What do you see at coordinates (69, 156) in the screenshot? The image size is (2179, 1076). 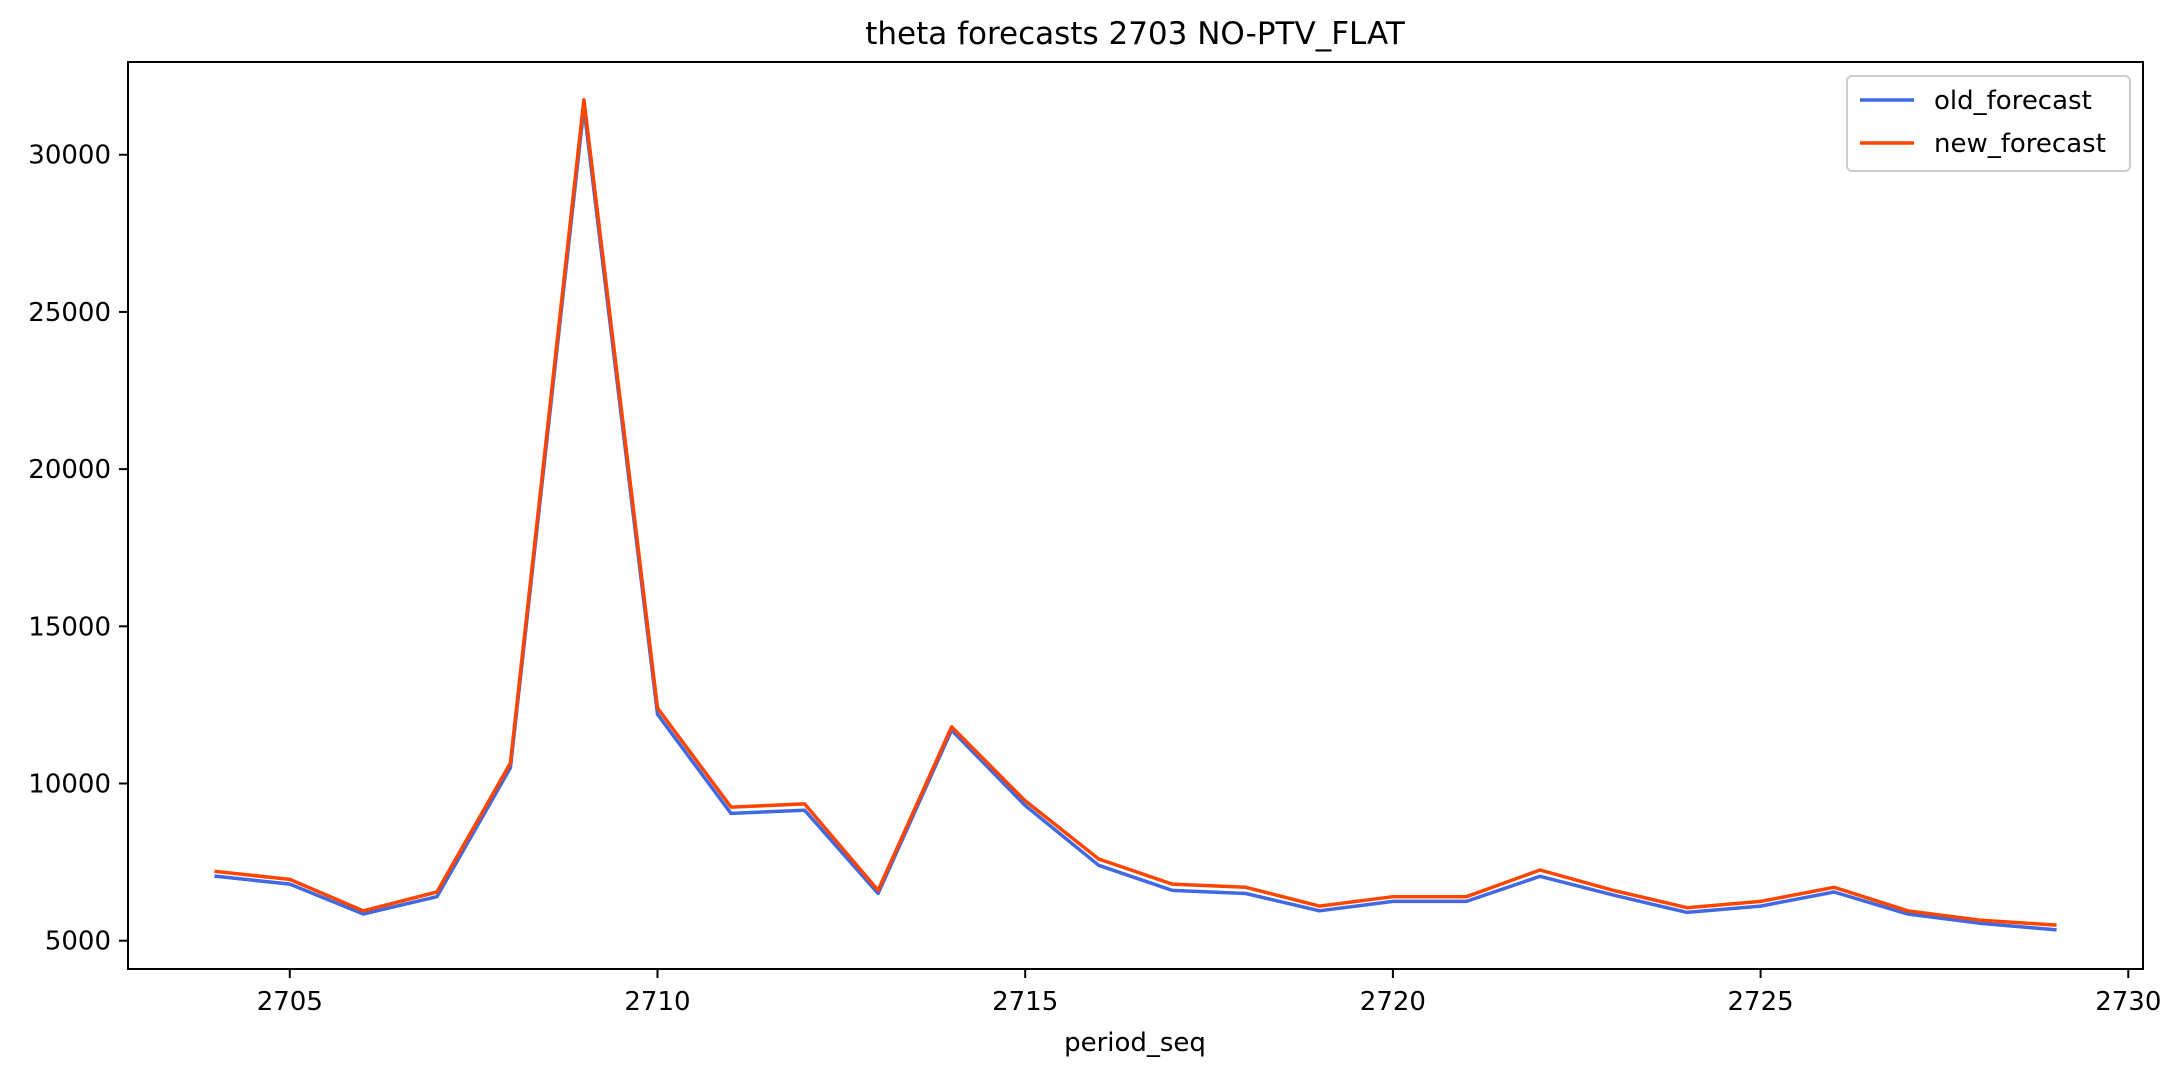 I see `y-tick-label: 30000` at bounding box center [69, 156].